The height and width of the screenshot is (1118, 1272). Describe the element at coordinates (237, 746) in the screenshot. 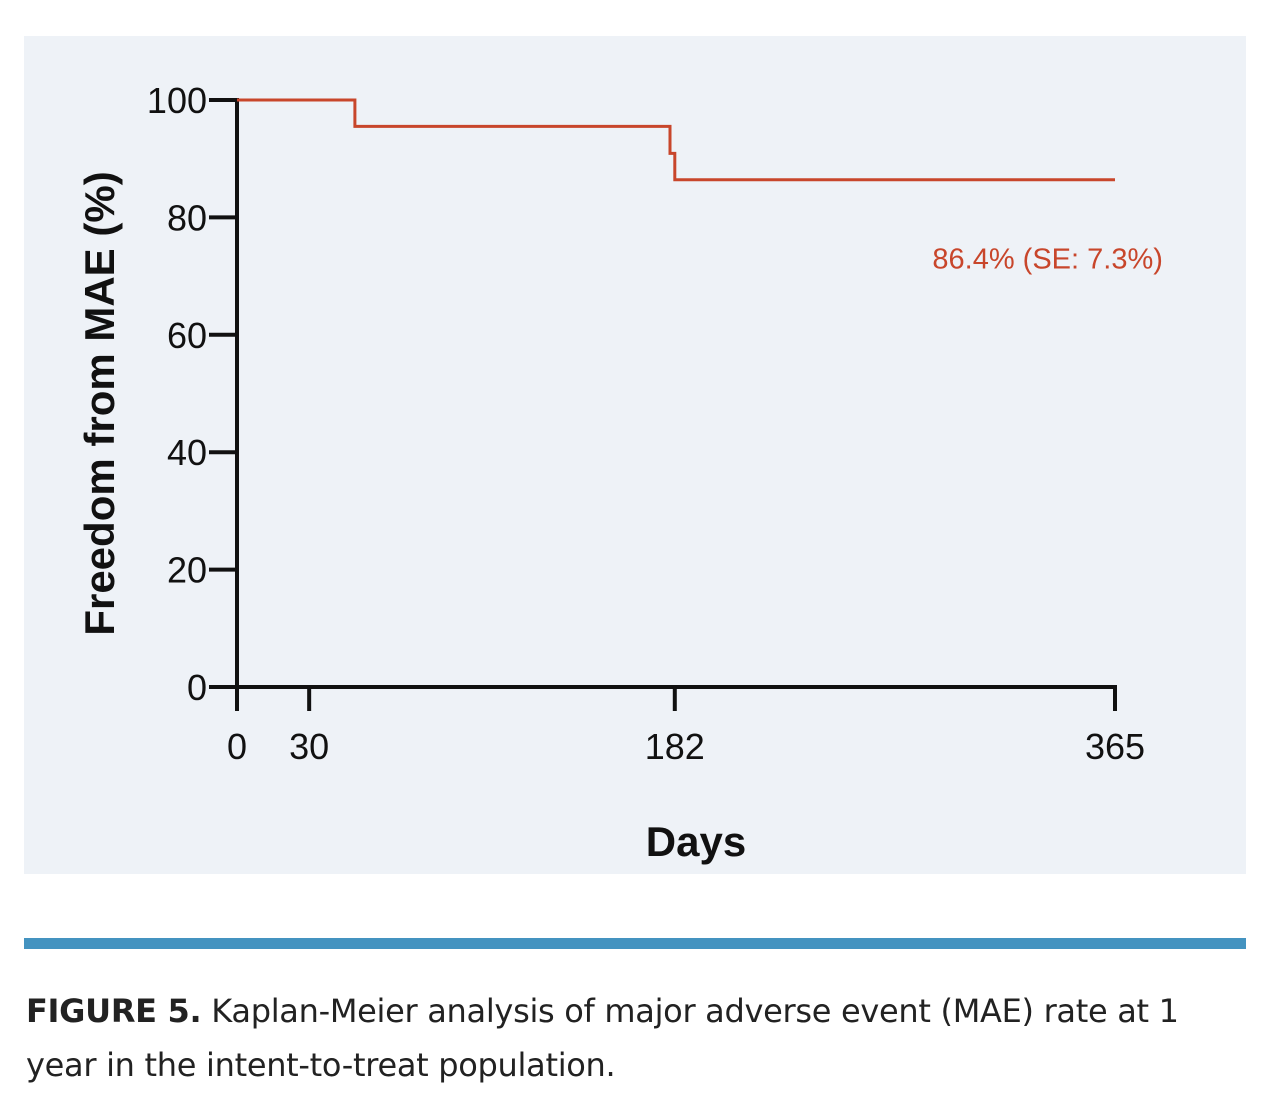

I see `x-tick-label: 0` at that location.